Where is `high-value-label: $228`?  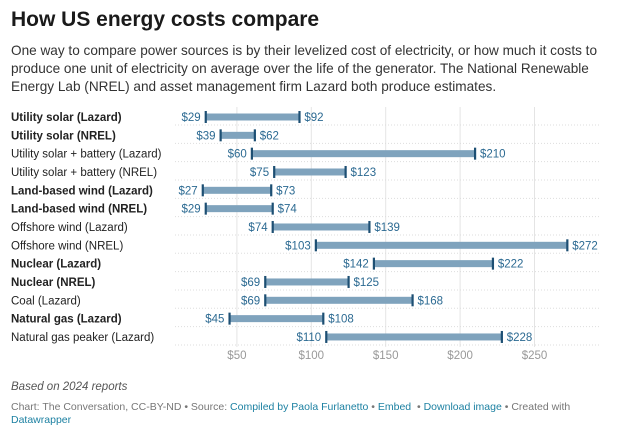
high-value-label: $228 is located at coordinates (520, 338).